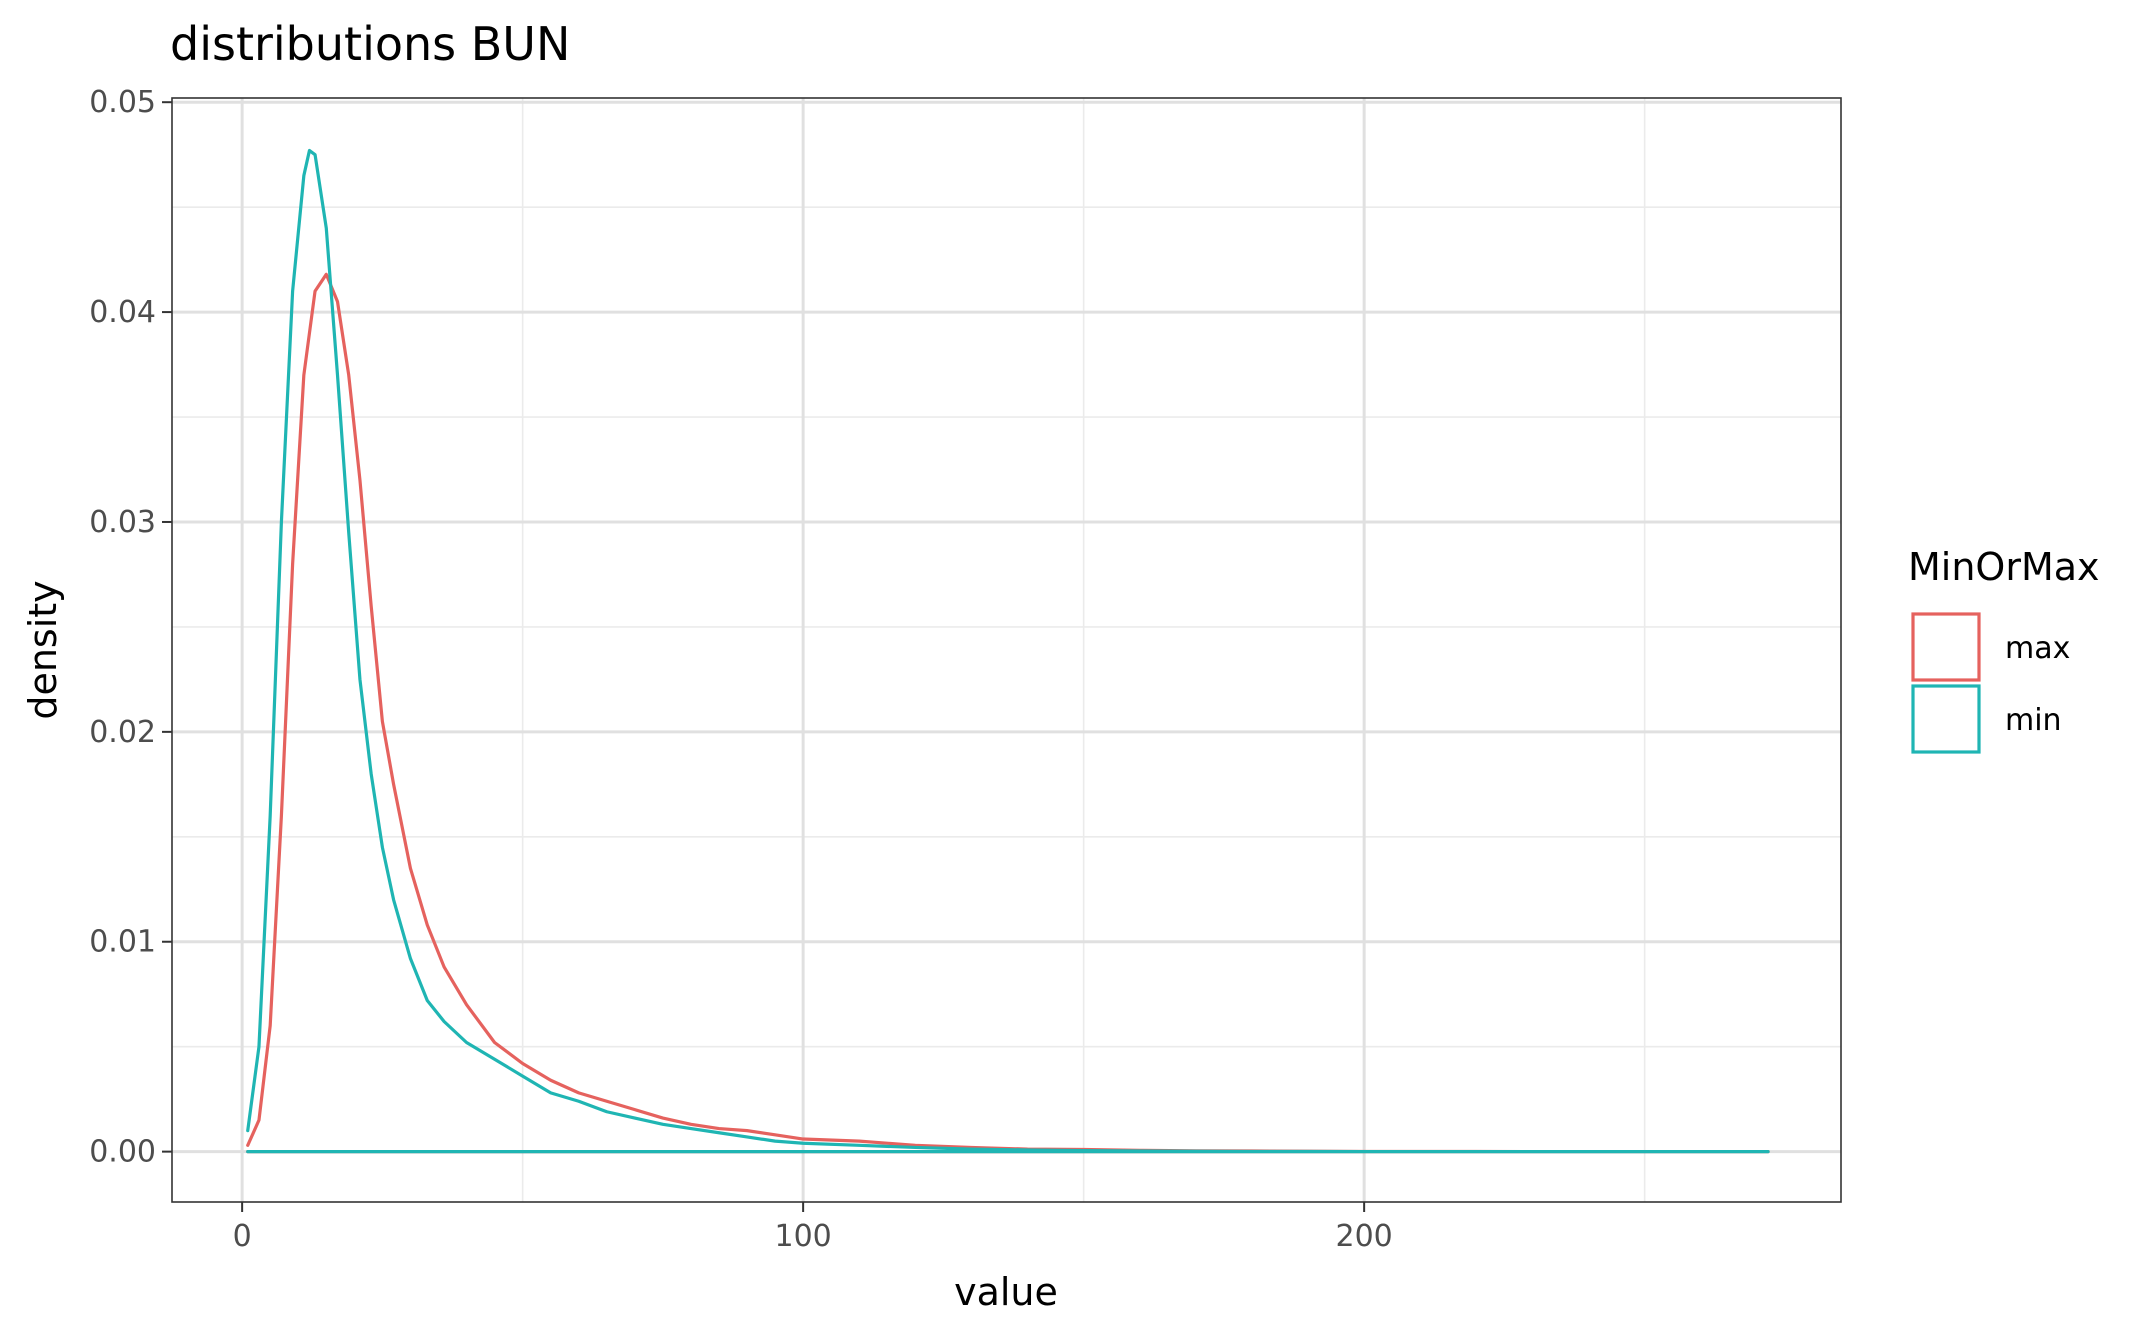 This screenshot has height=1326, width=2146. Describe the element at coordinates (1006, 1292) in the screenshot. I see `x-axis-title: value` at that location.